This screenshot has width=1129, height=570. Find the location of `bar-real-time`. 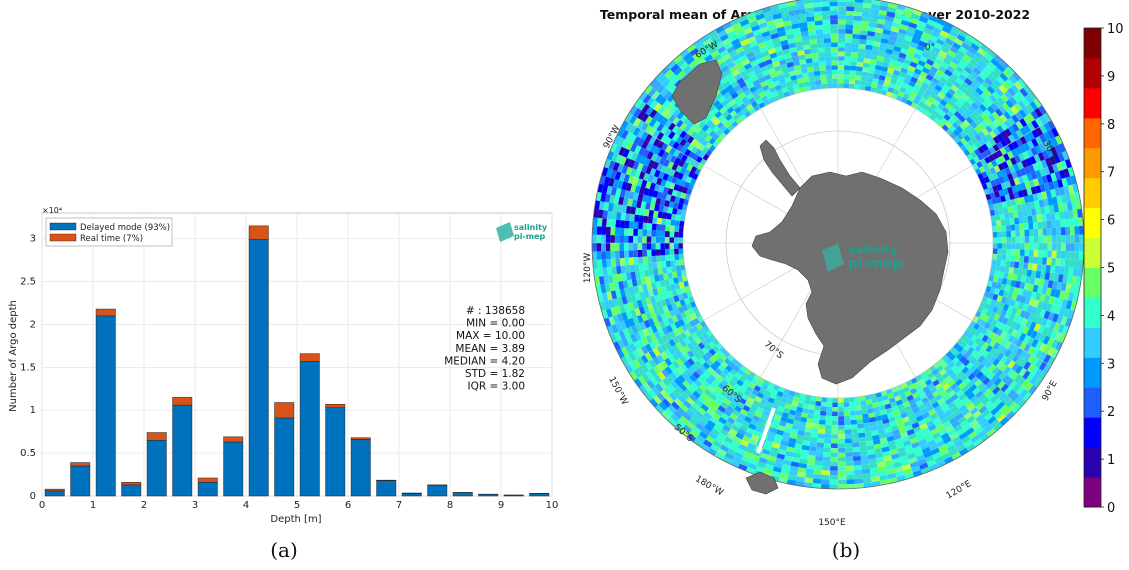

bar-real-time is located at coordinates (233, 439).